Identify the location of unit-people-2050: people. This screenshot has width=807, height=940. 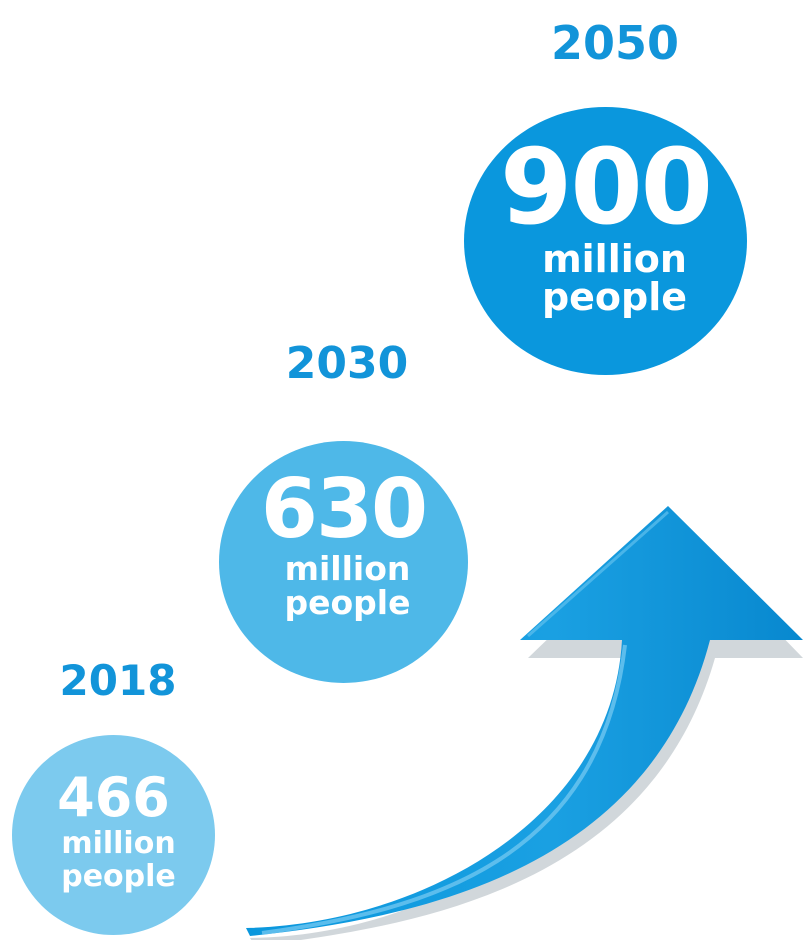
(614, 297).